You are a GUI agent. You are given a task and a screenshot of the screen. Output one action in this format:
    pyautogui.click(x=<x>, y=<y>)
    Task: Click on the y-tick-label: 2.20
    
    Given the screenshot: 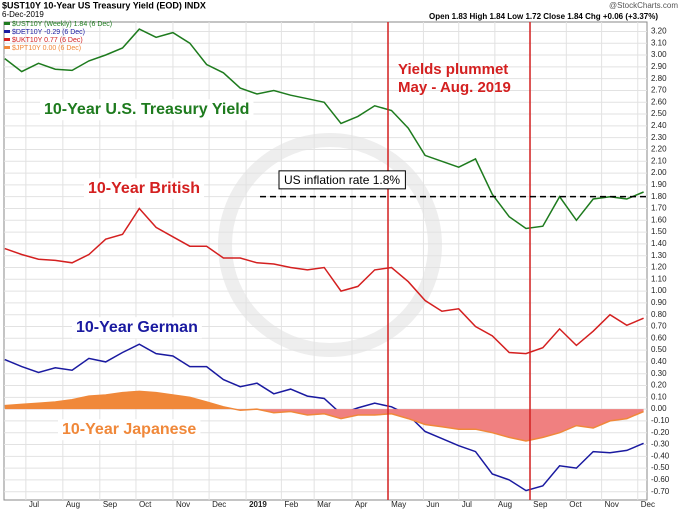 What is the action you would take?
    pyautogui.click(x=659, y=149)
    